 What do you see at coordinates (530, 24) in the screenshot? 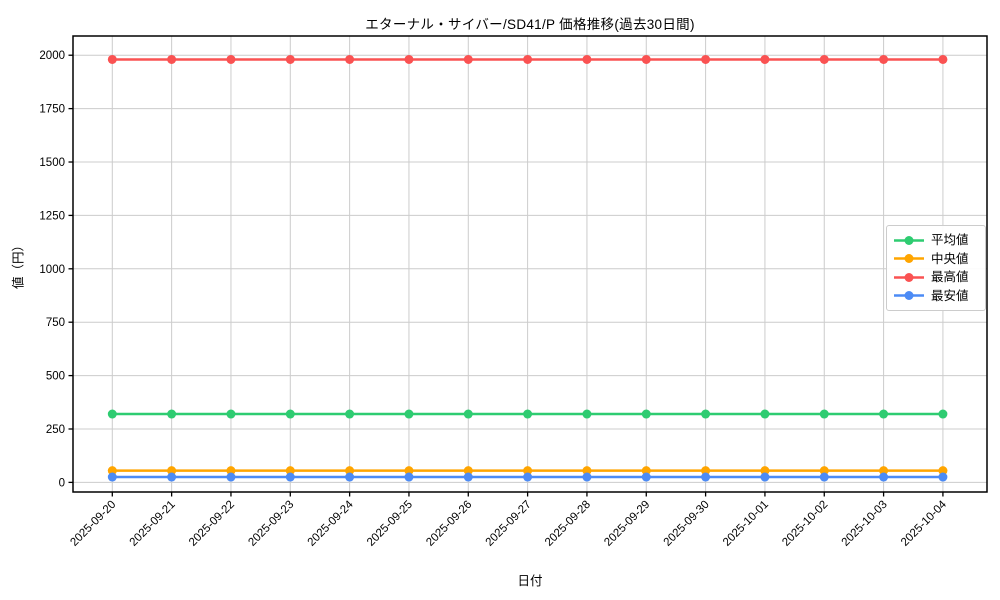
I see `chart-title: エターナル・サイバー/SD41/P 価格推移(過去30日間)` at bounding box center [530, 24].